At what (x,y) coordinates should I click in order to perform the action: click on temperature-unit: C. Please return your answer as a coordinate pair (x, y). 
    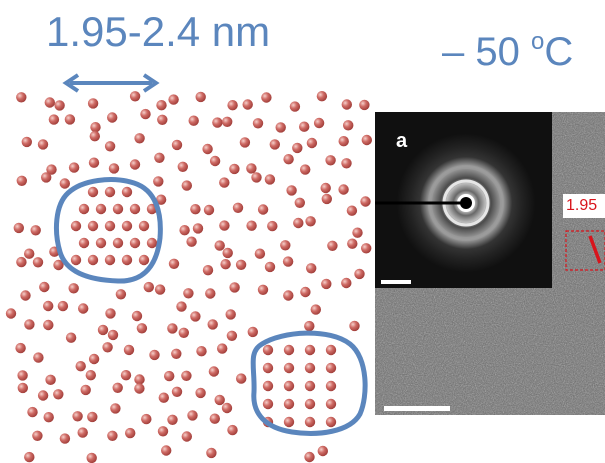
    Looking at the image, I should click on (559, 52).